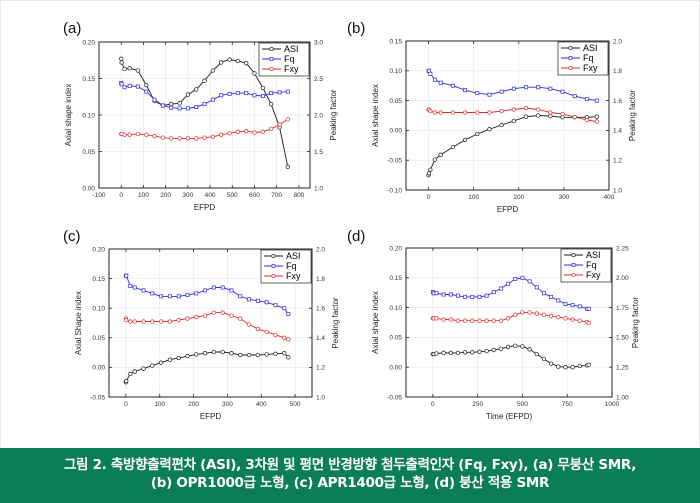 Image resolution: width=700 pixels, height=503 pixels. Describe the element at coordinates (477, 404) in the screenshot. I see `x-tick-label: 250` at that location.